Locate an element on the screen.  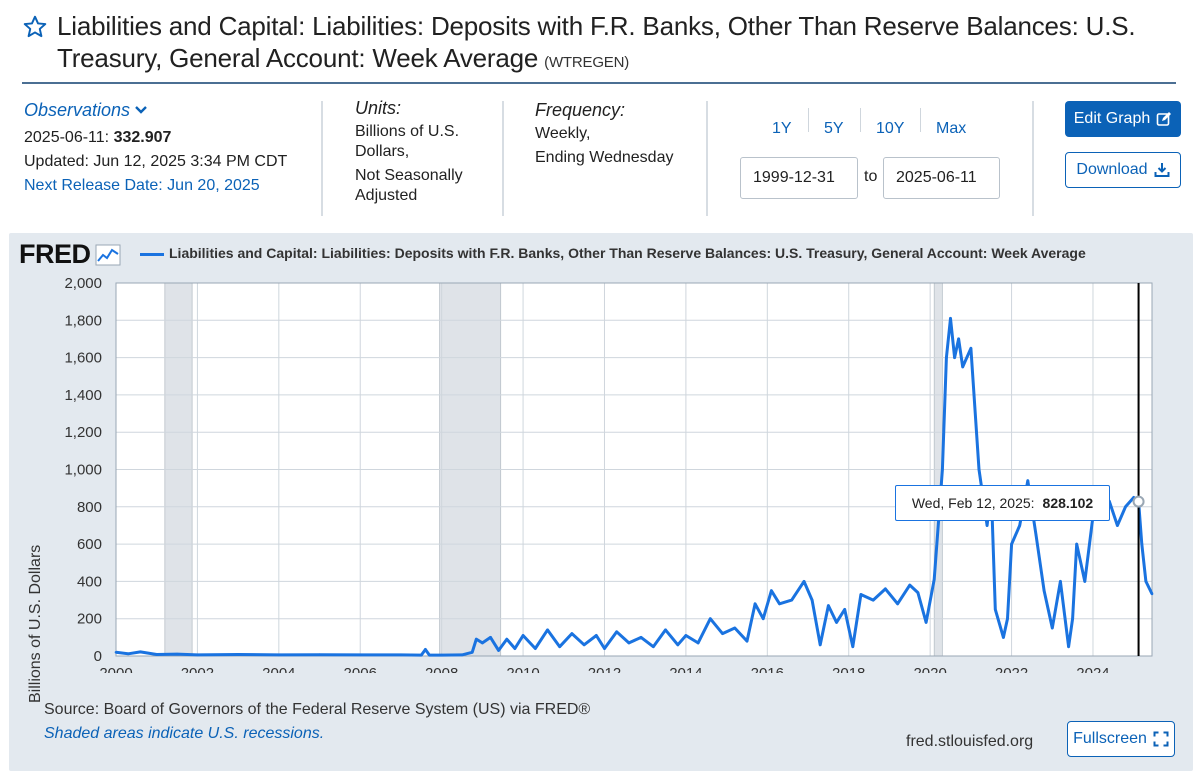
series-id: (WTREGEN) is located at coordinates (587, 62).